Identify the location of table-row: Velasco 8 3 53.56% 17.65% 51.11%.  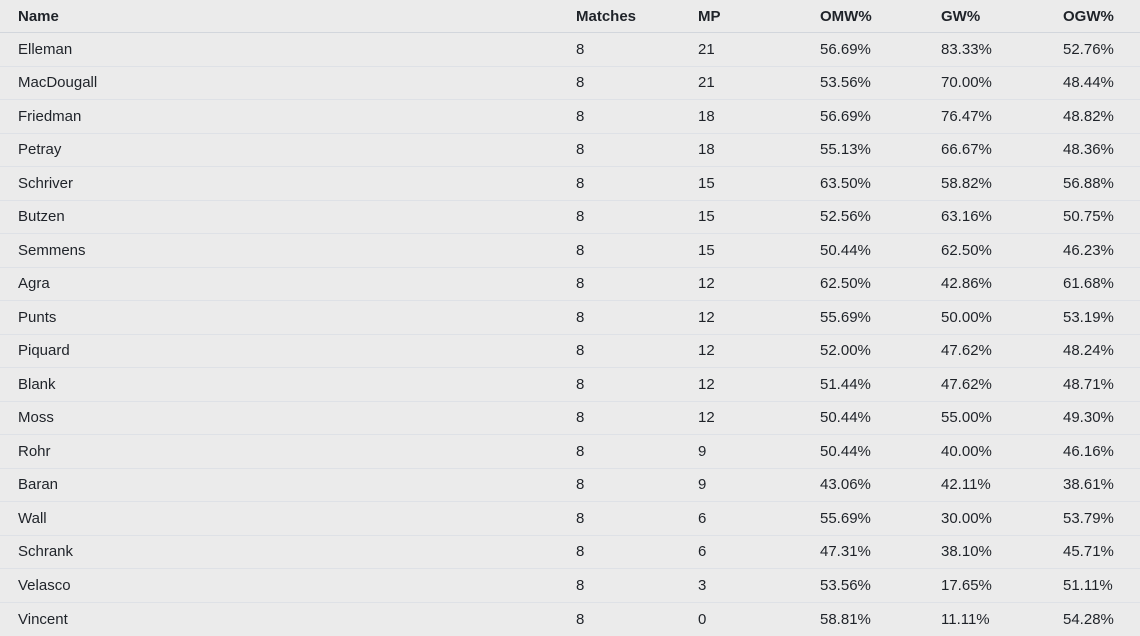
(570, 586).